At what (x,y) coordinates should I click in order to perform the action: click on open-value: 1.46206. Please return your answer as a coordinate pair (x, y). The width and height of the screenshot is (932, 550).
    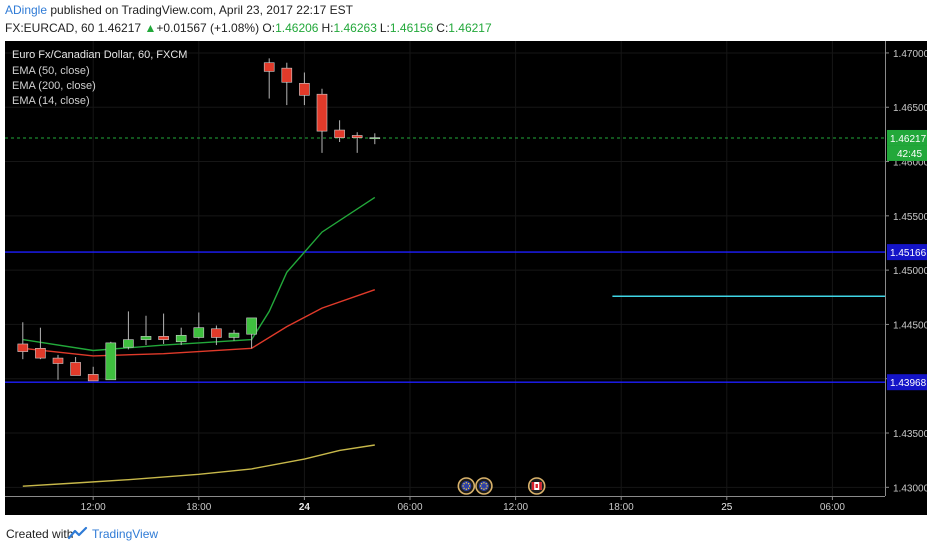
    Looking at the image, I should click on (297, 28).